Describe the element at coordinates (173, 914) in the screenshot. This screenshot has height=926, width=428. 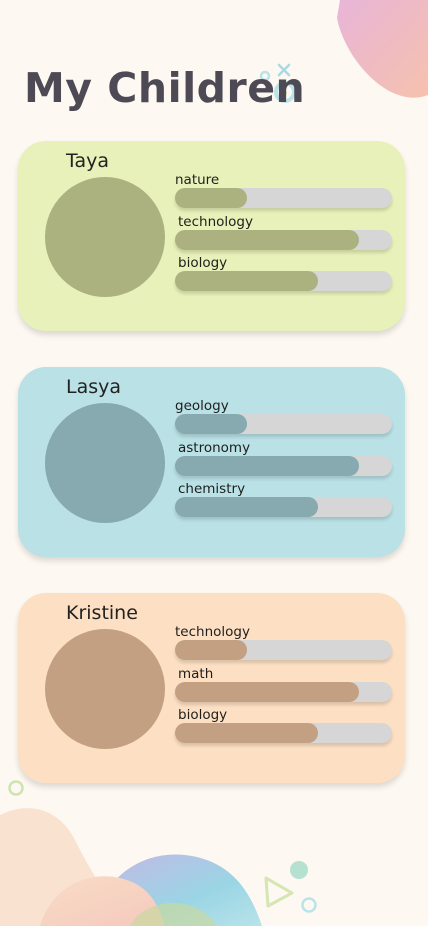
I see `bottom-green-blob` at that location.